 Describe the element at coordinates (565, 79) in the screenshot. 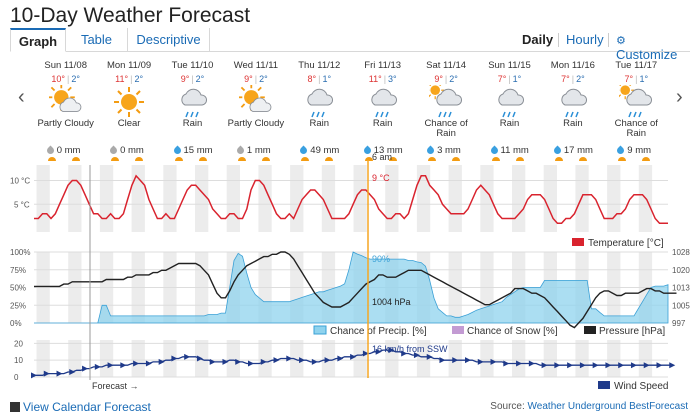

I see `high-temp: 7°` at that location.